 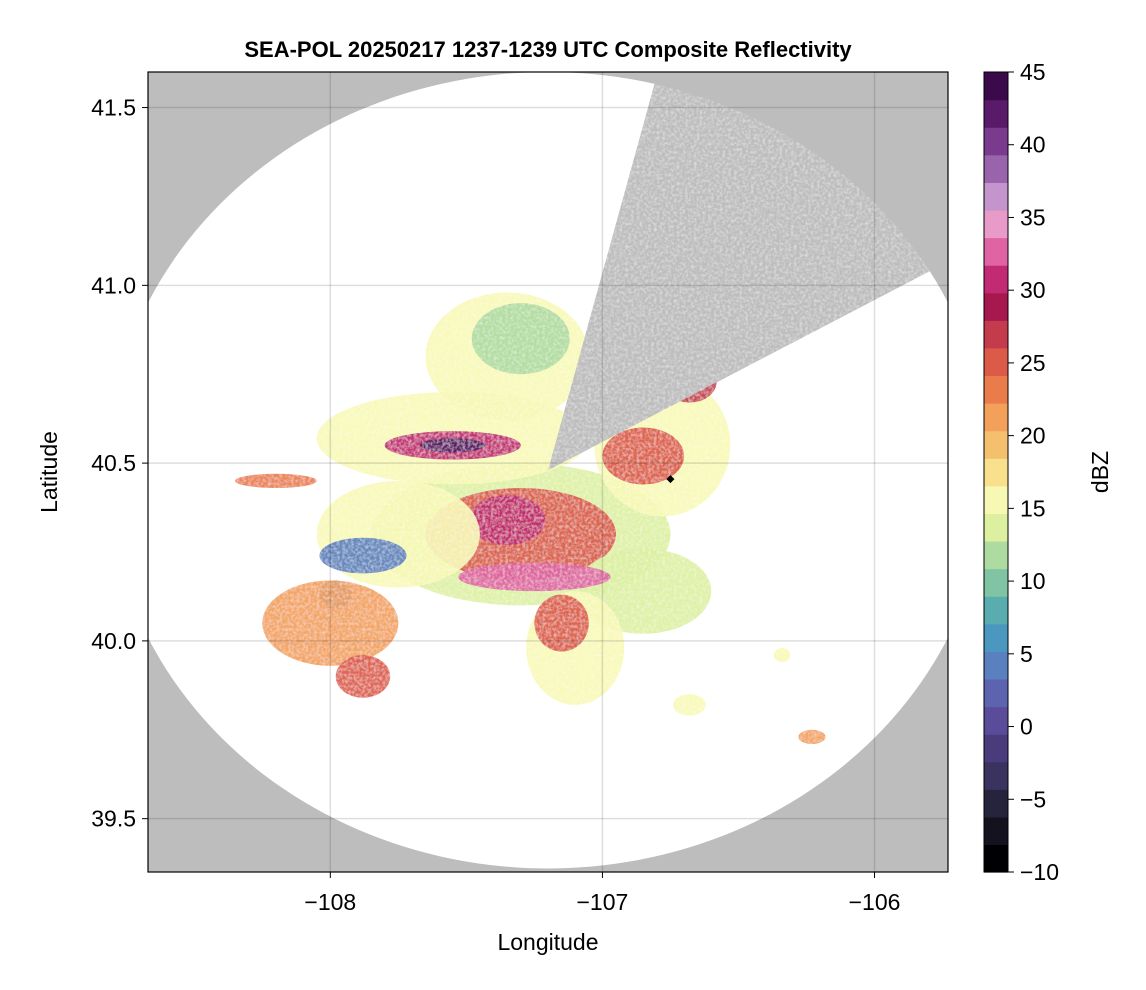 What do you see at coordinates (520, 339) in the screenshot?
I see `echo-north-lobe-green` at bounding box center [520, 339].